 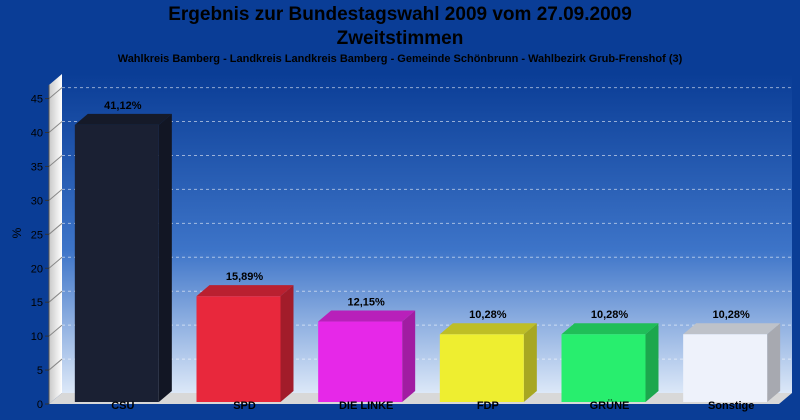 I want to click on y-tick-label: 45, so click(x=37, y=100).